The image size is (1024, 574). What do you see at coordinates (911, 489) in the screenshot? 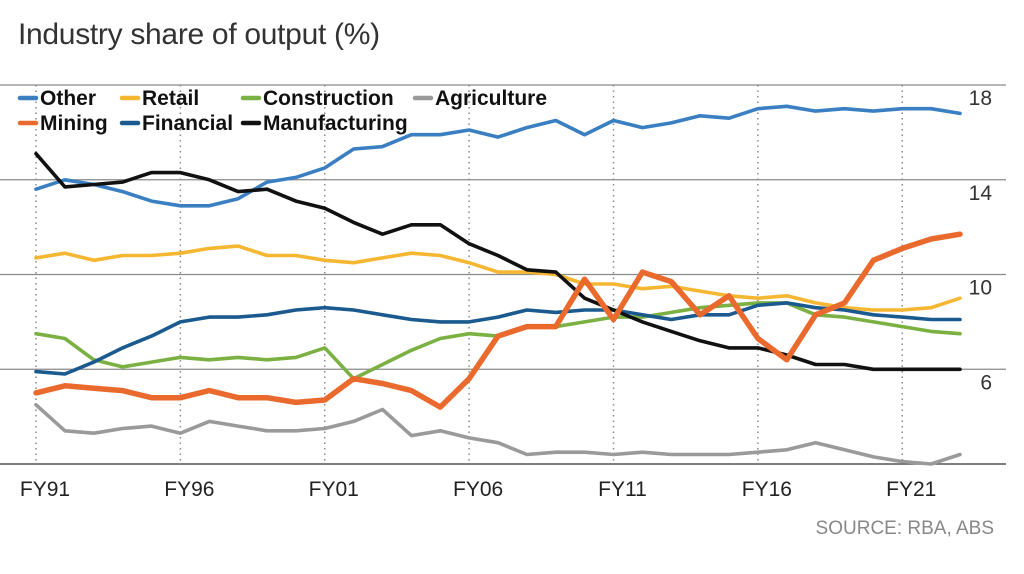
I see `x-tick-label: FY21` at bounding box center [911, 489].